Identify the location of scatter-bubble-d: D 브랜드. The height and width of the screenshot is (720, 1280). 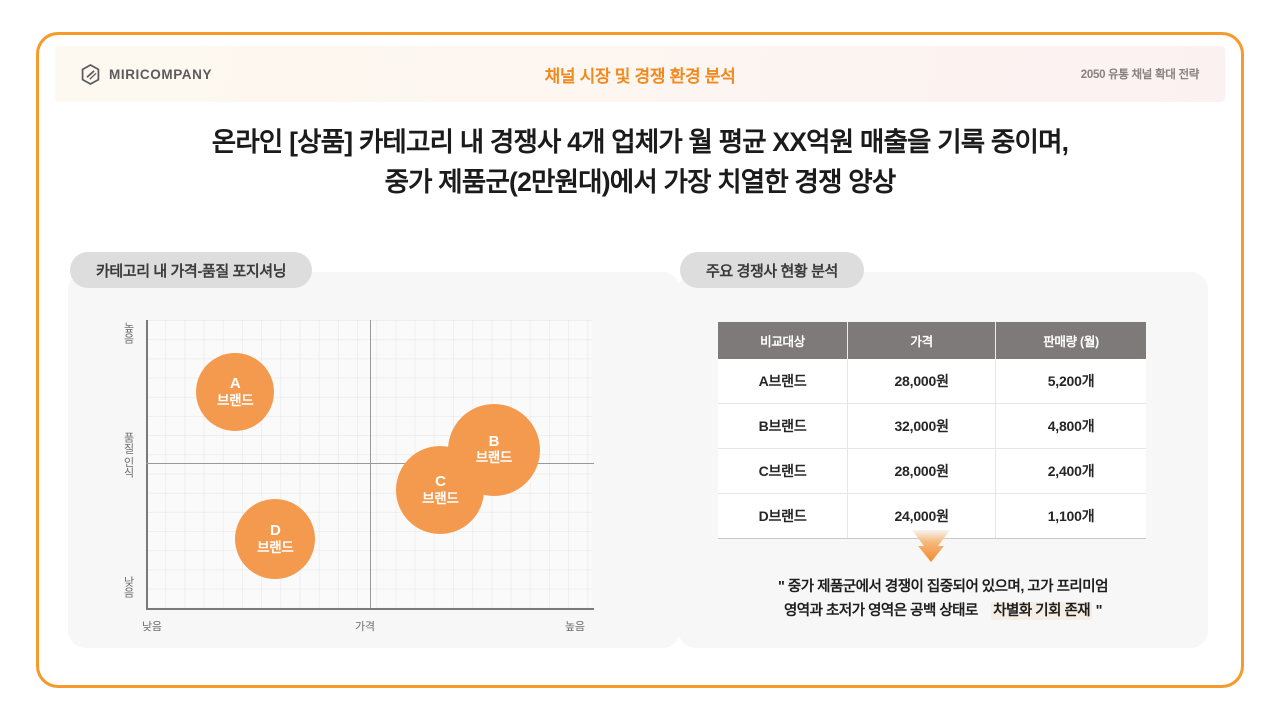
(275, 538).